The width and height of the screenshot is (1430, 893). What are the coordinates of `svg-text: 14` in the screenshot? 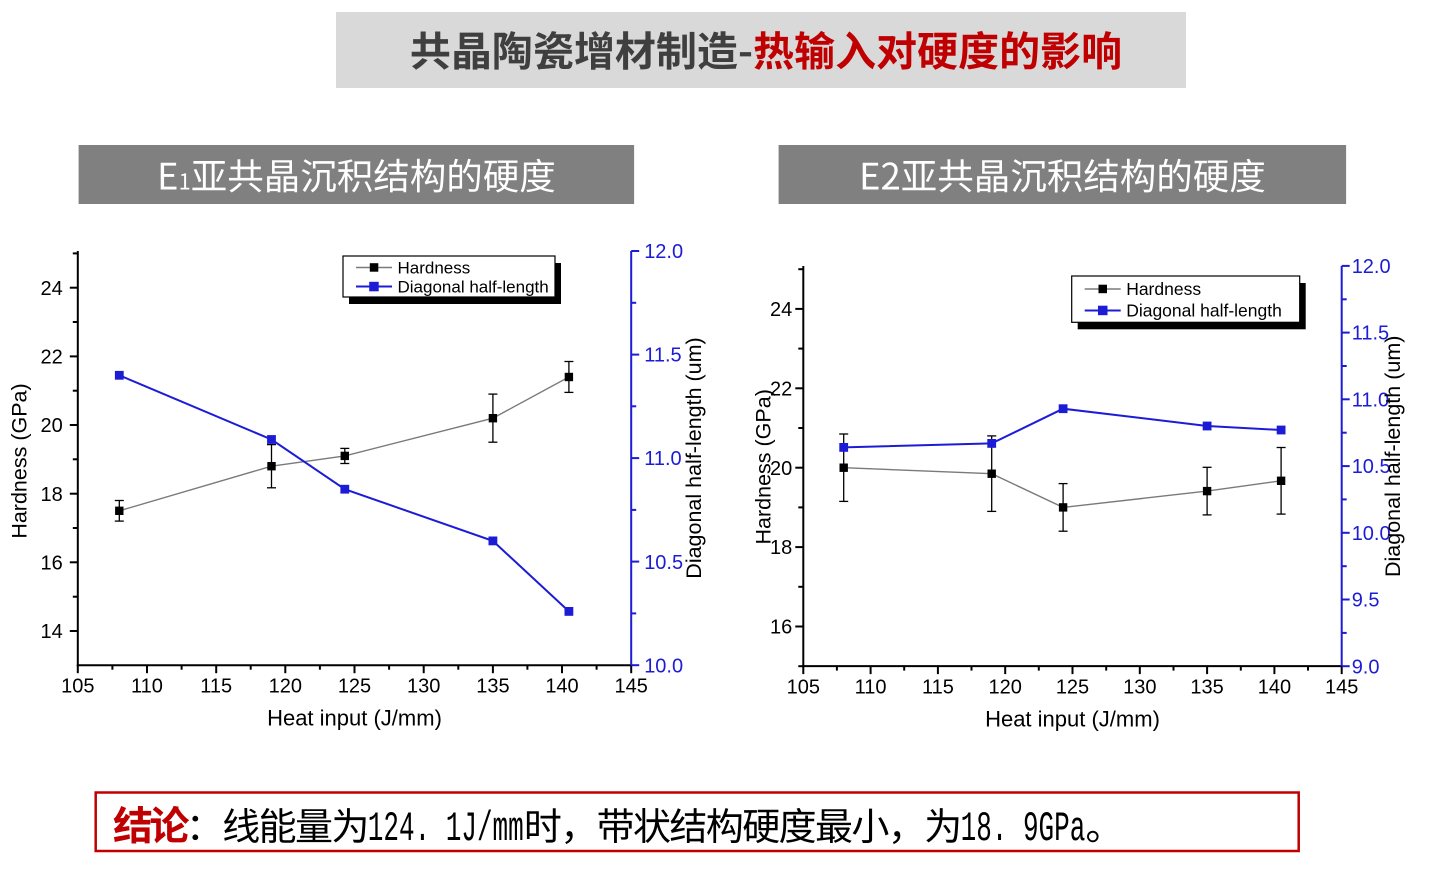 It's located at (52, 632).